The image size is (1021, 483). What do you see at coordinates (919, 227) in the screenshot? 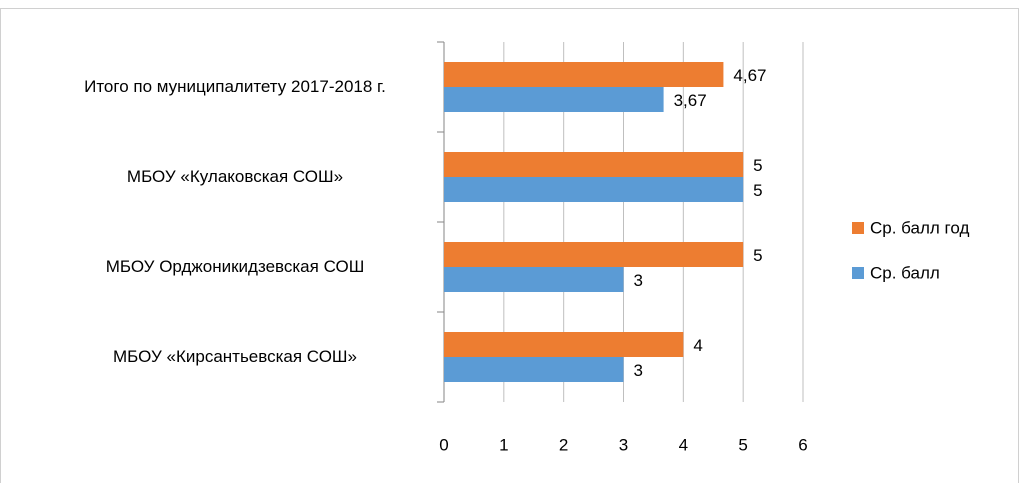
I see `legend-label: Ср. балл год` at bounding box center [919, 227].